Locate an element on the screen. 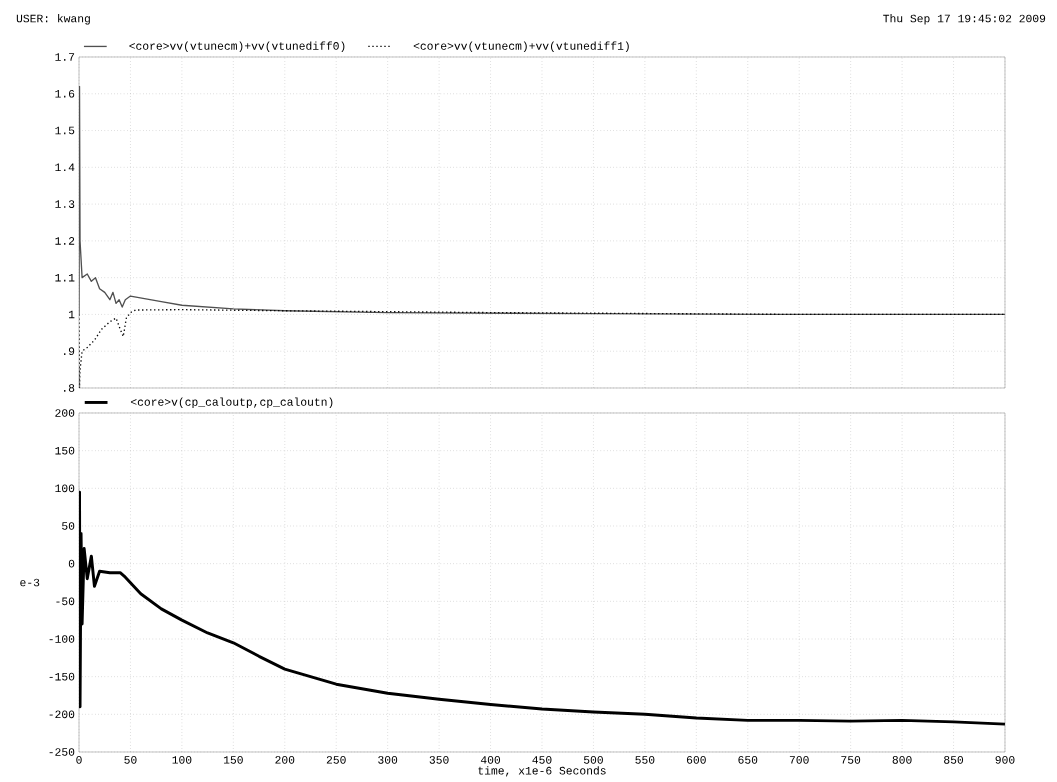 The width and height of the screenshot is (1057, 782). x-tick-label: 0 is located at coordinates (79, 760).